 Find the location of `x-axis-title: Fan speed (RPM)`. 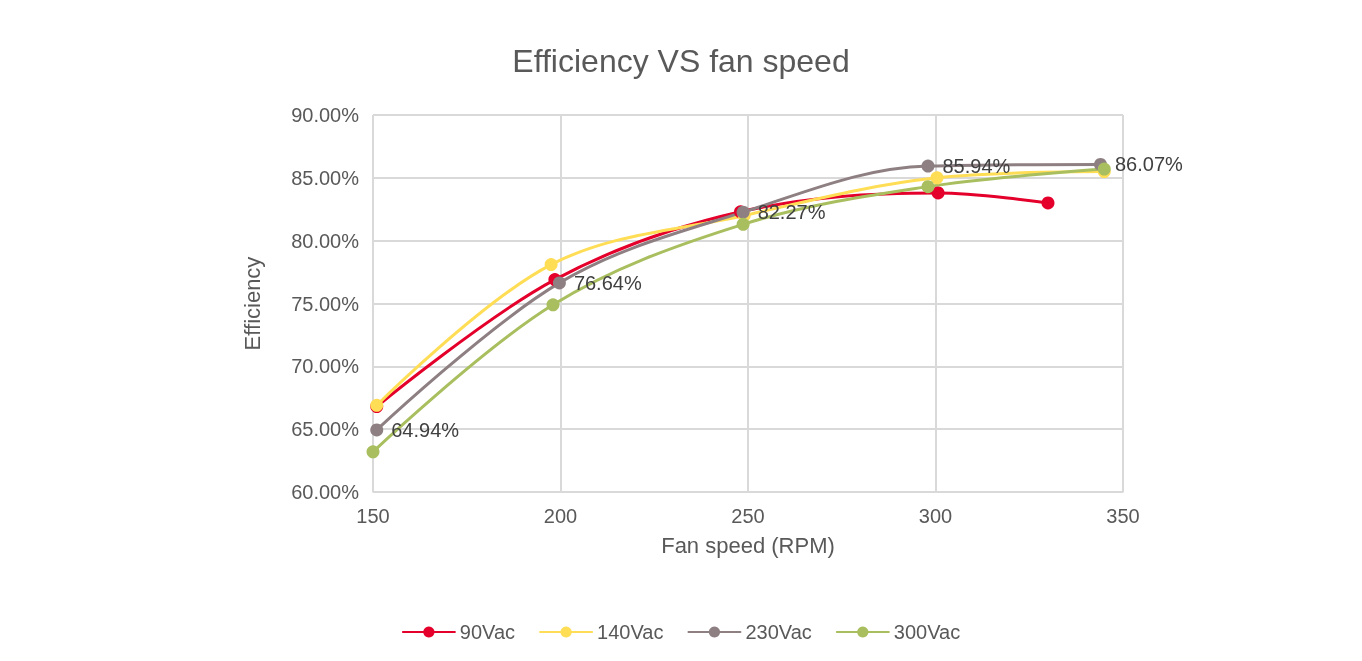

x-axis-title: Fan speed (RPM) is located at coordinates (748, 545).